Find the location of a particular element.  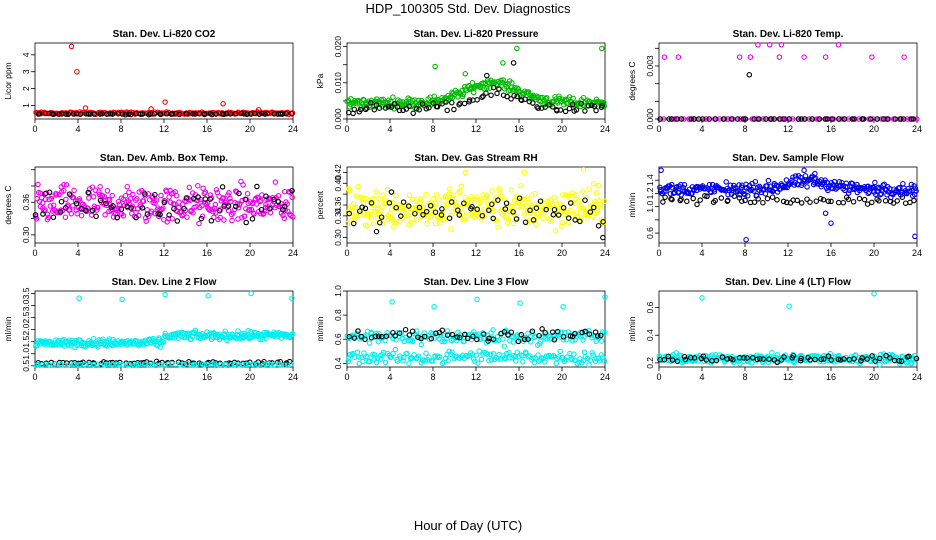

chart-stan-dev-line-2-flow-y-axis-label: ml/min is located at coordinates (8, 328).